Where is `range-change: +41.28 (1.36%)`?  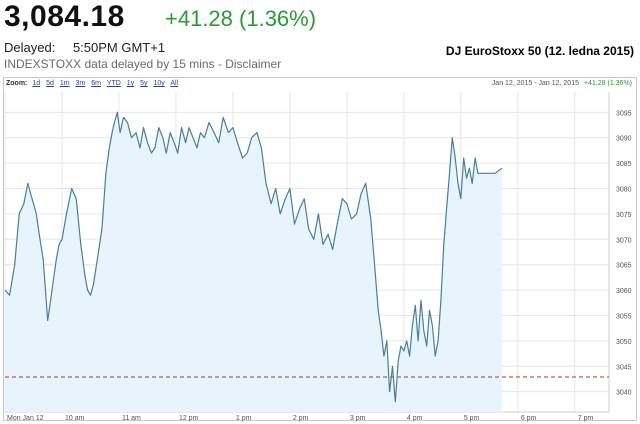 range-change: +41.28 (1.36%) is located at coordinates (607, 83).